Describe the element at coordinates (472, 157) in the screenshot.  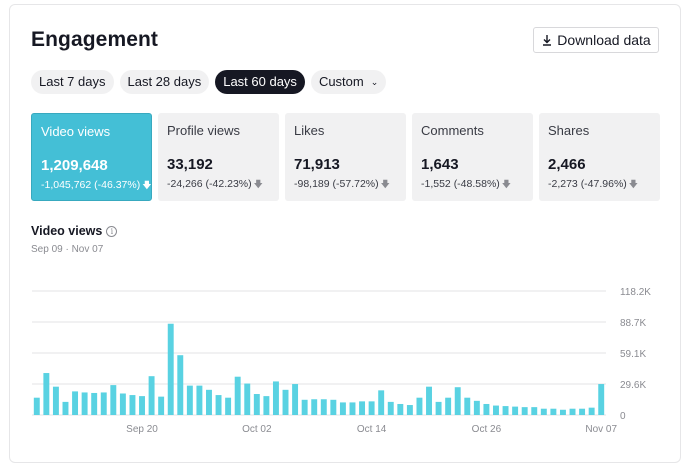
I see `metric-card-comments: Comments 1,643 -1,552 (-48.58%) 🡇` at that location.